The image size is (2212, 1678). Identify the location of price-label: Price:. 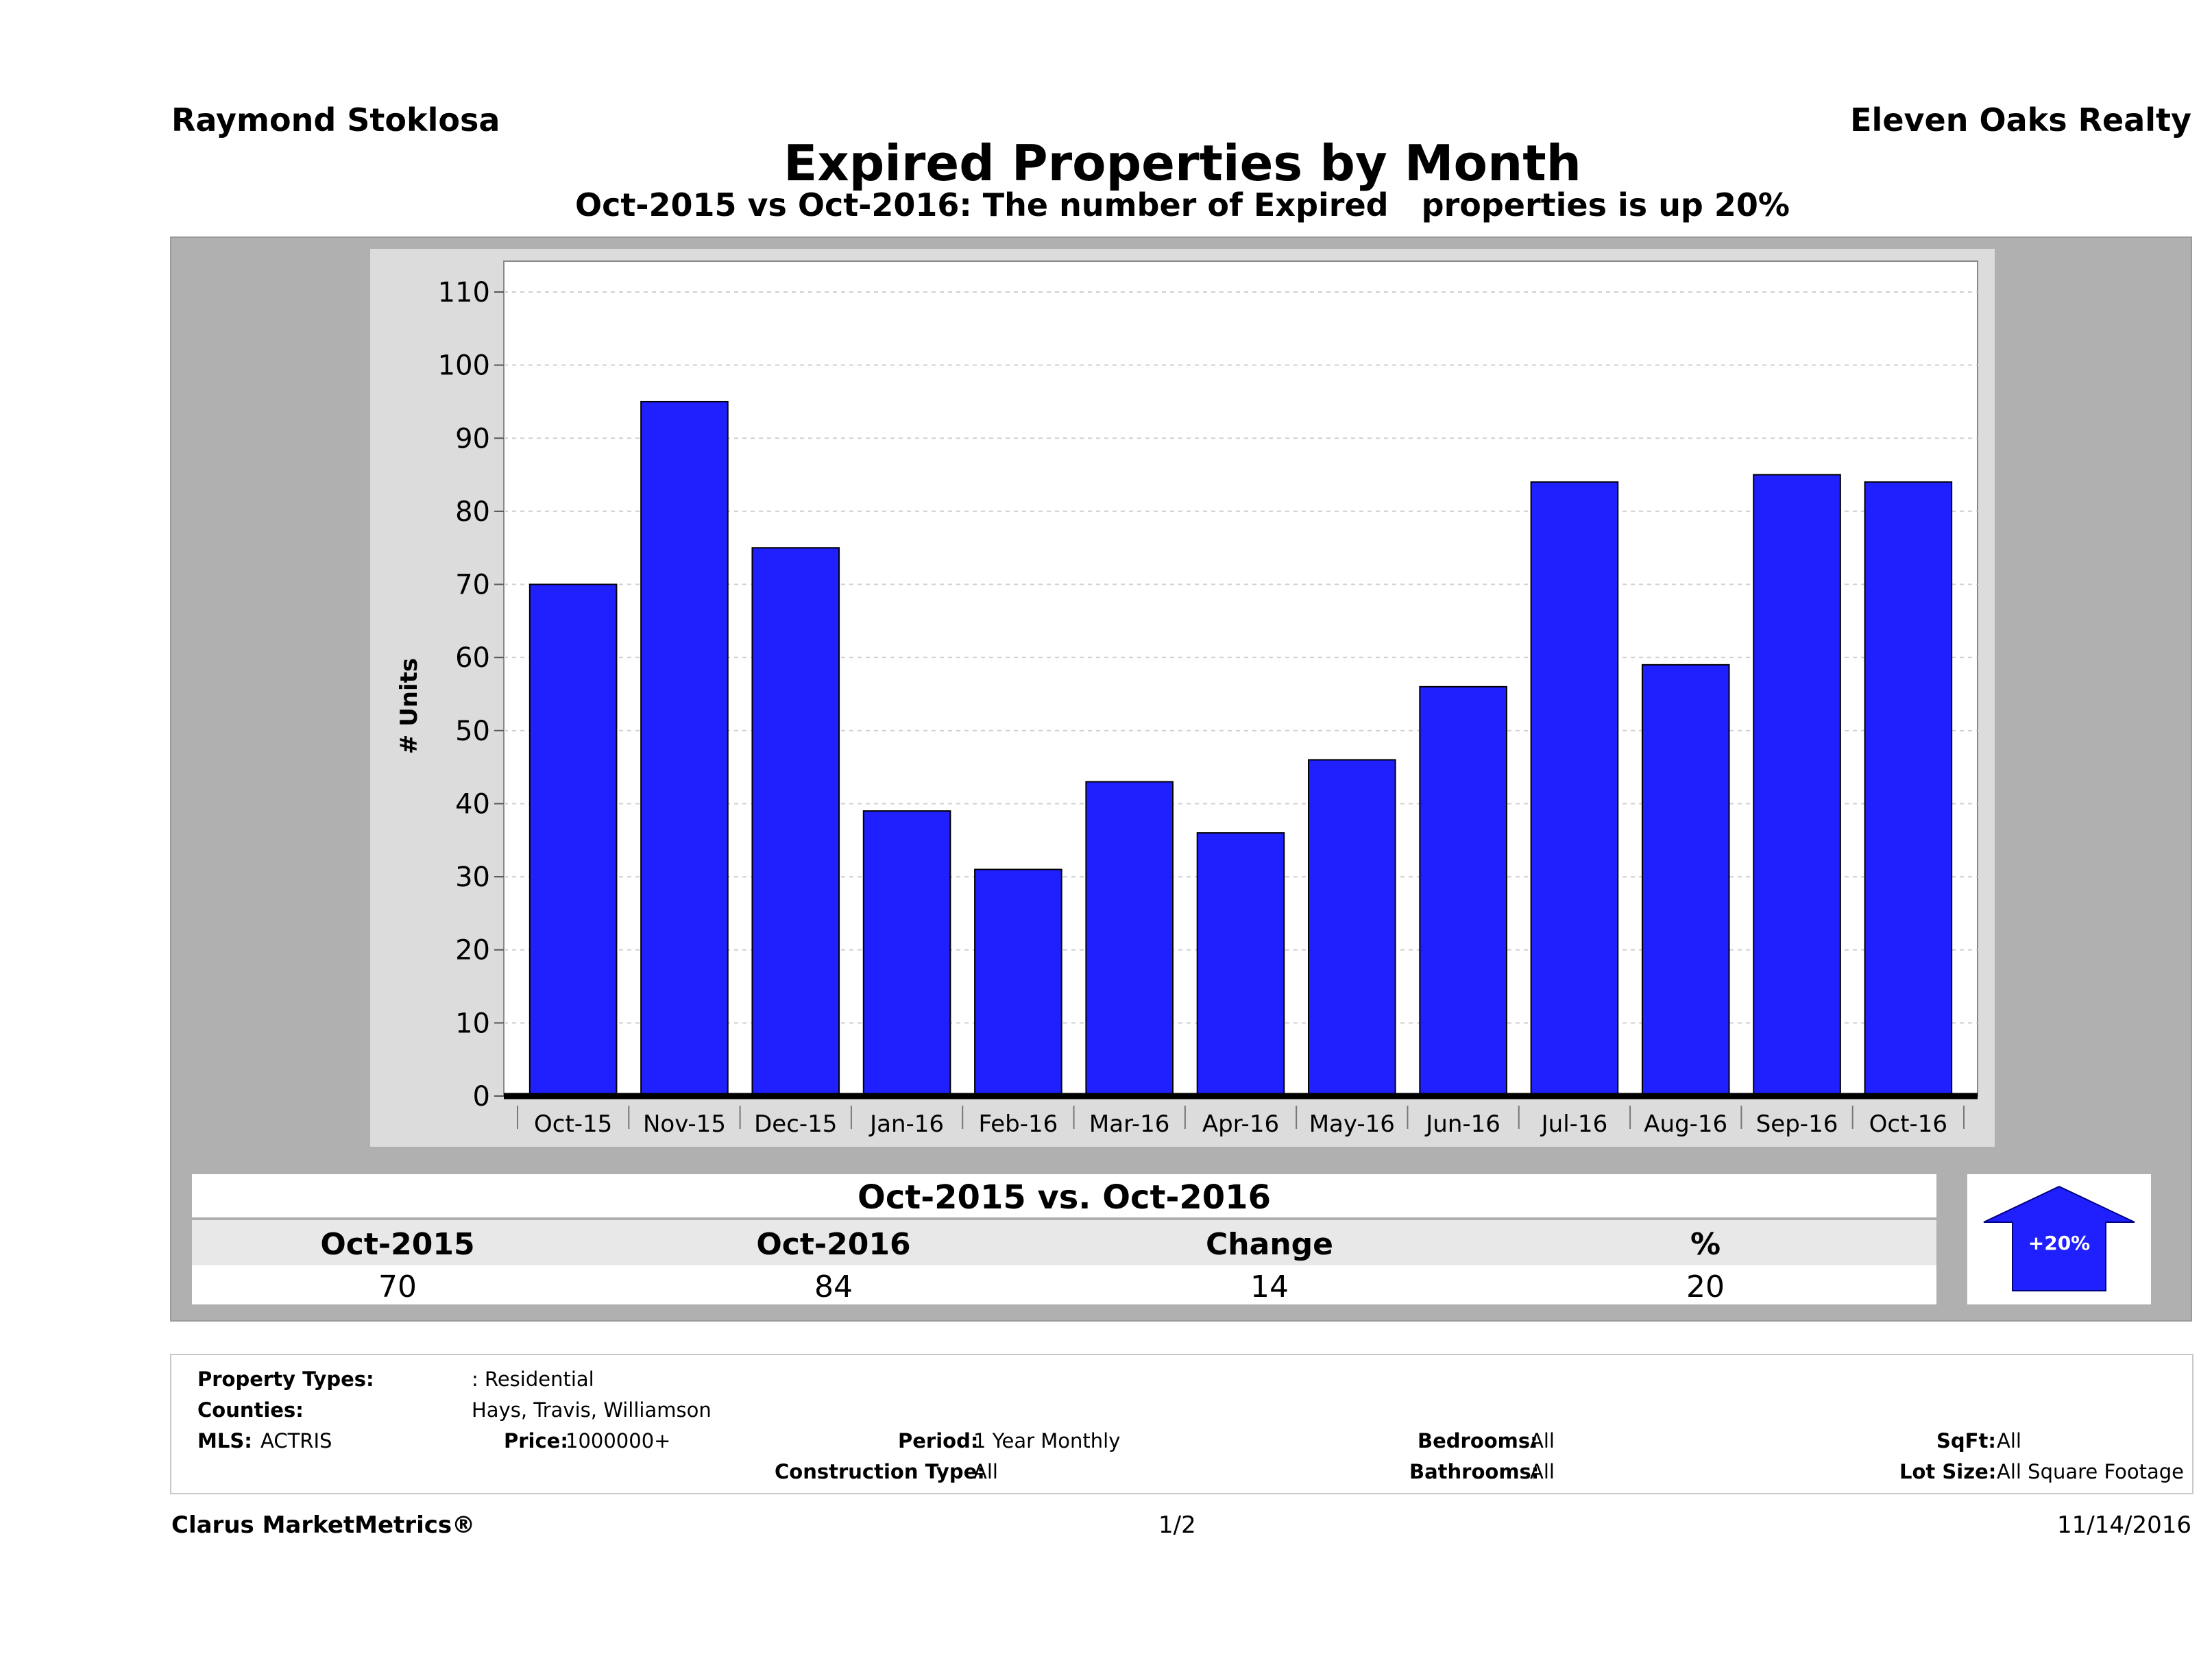
(536, 1440).